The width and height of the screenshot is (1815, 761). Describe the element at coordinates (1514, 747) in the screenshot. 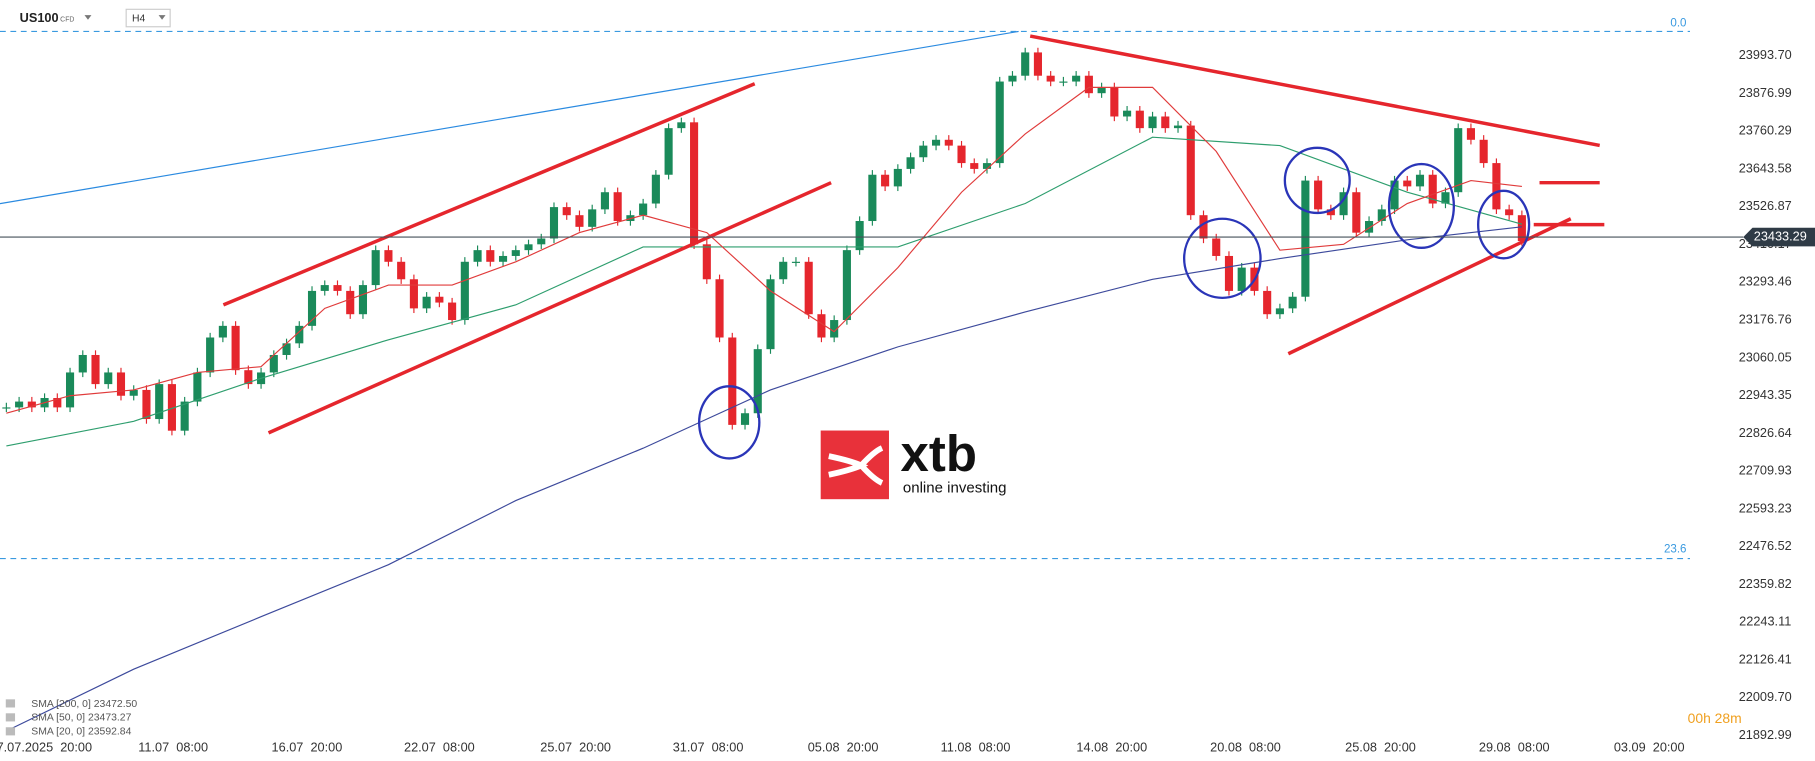

I see `x-tick-label: 29.08 08:00` at that location.